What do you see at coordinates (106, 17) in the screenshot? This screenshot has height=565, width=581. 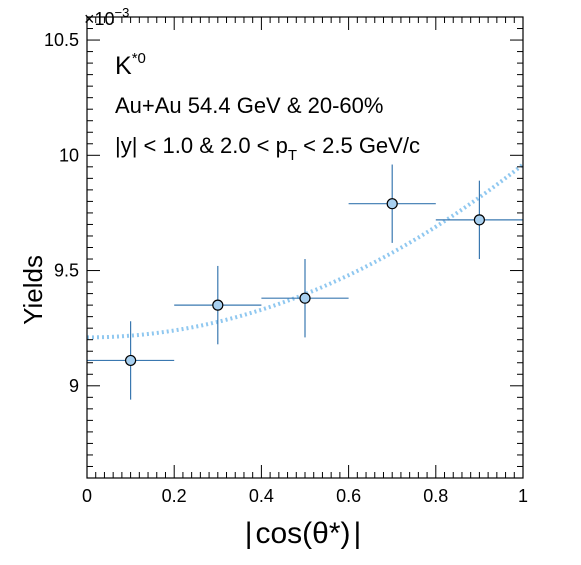 I see `y-exponent-label: ×10⁻³` at bounding box center [106, 17].